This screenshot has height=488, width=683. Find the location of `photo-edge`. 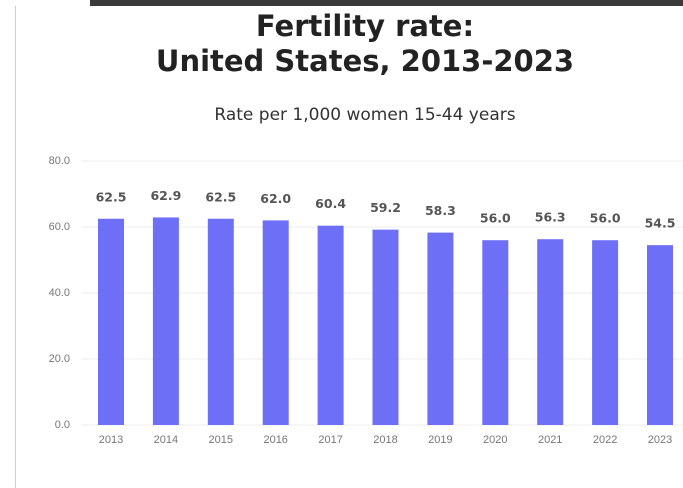

photo-edge is located at coordinates (386, 3).